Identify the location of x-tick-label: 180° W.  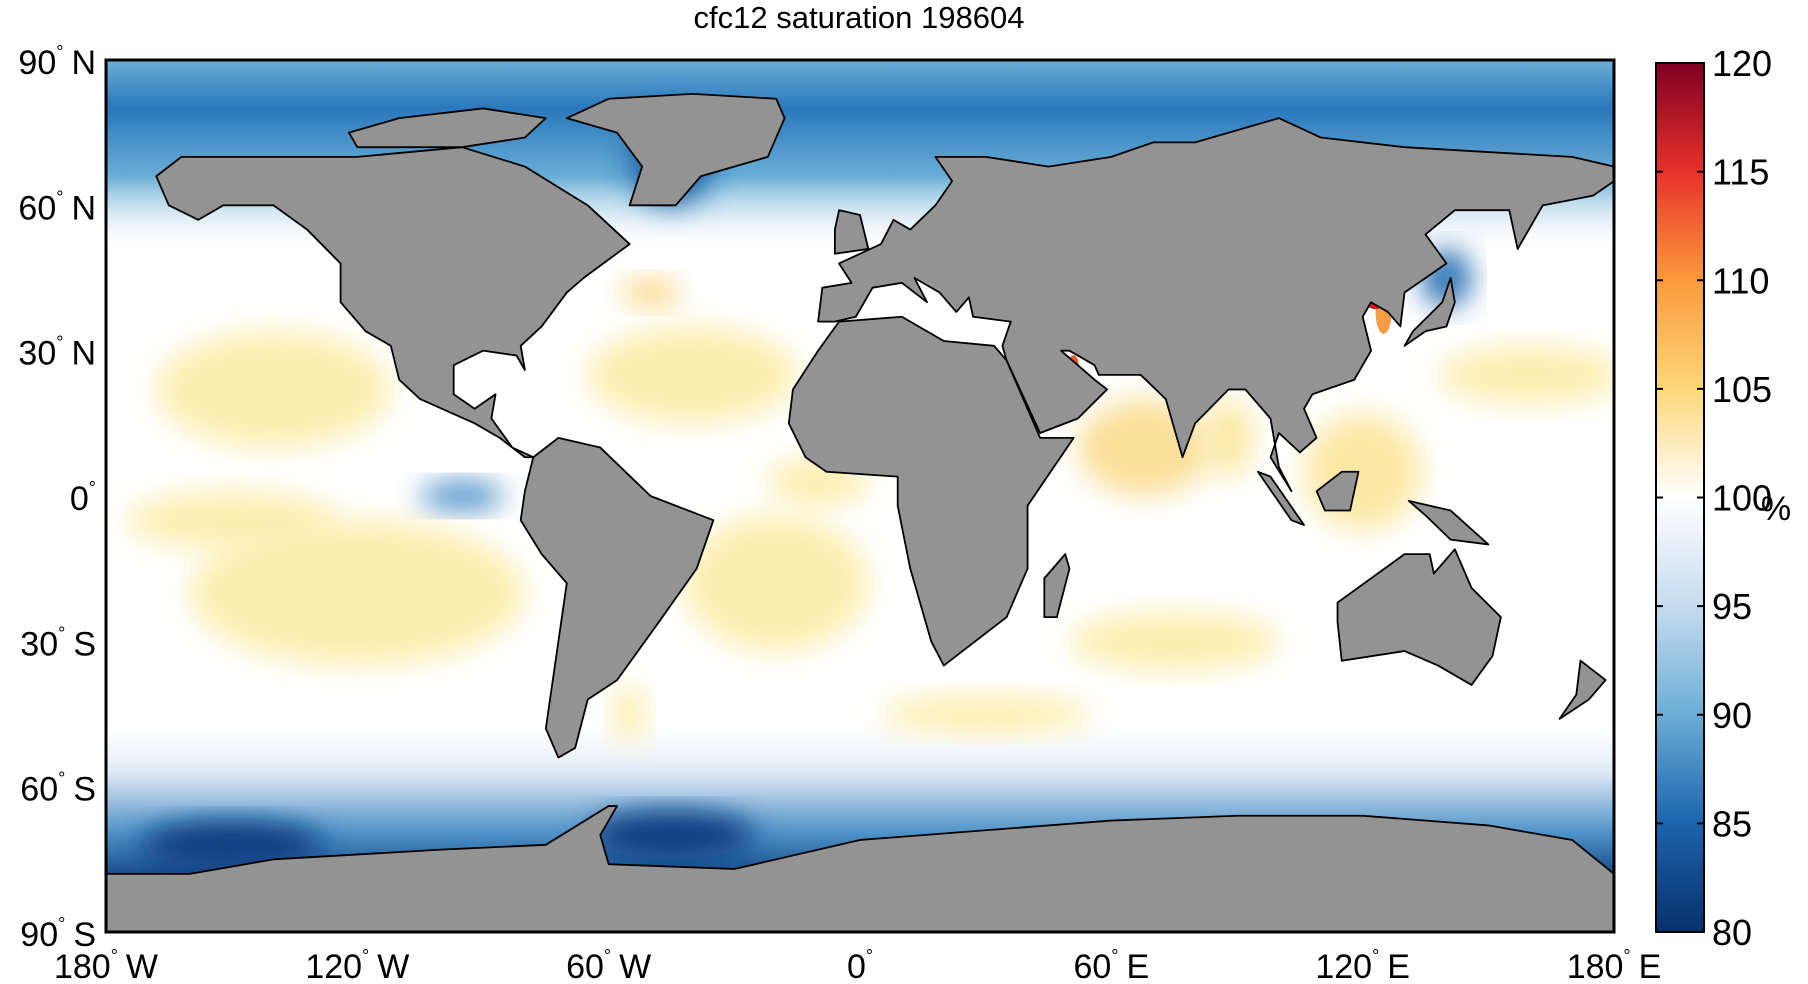
(106, 965).